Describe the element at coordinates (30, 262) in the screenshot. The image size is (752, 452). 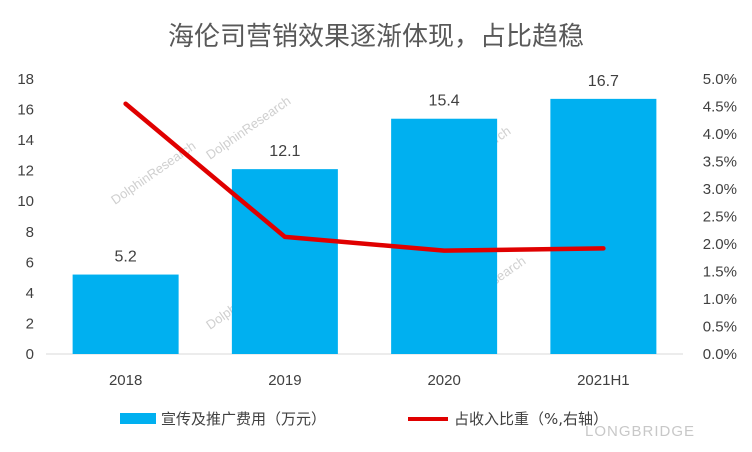
I see `y-left-tick-label: 6` at that location.